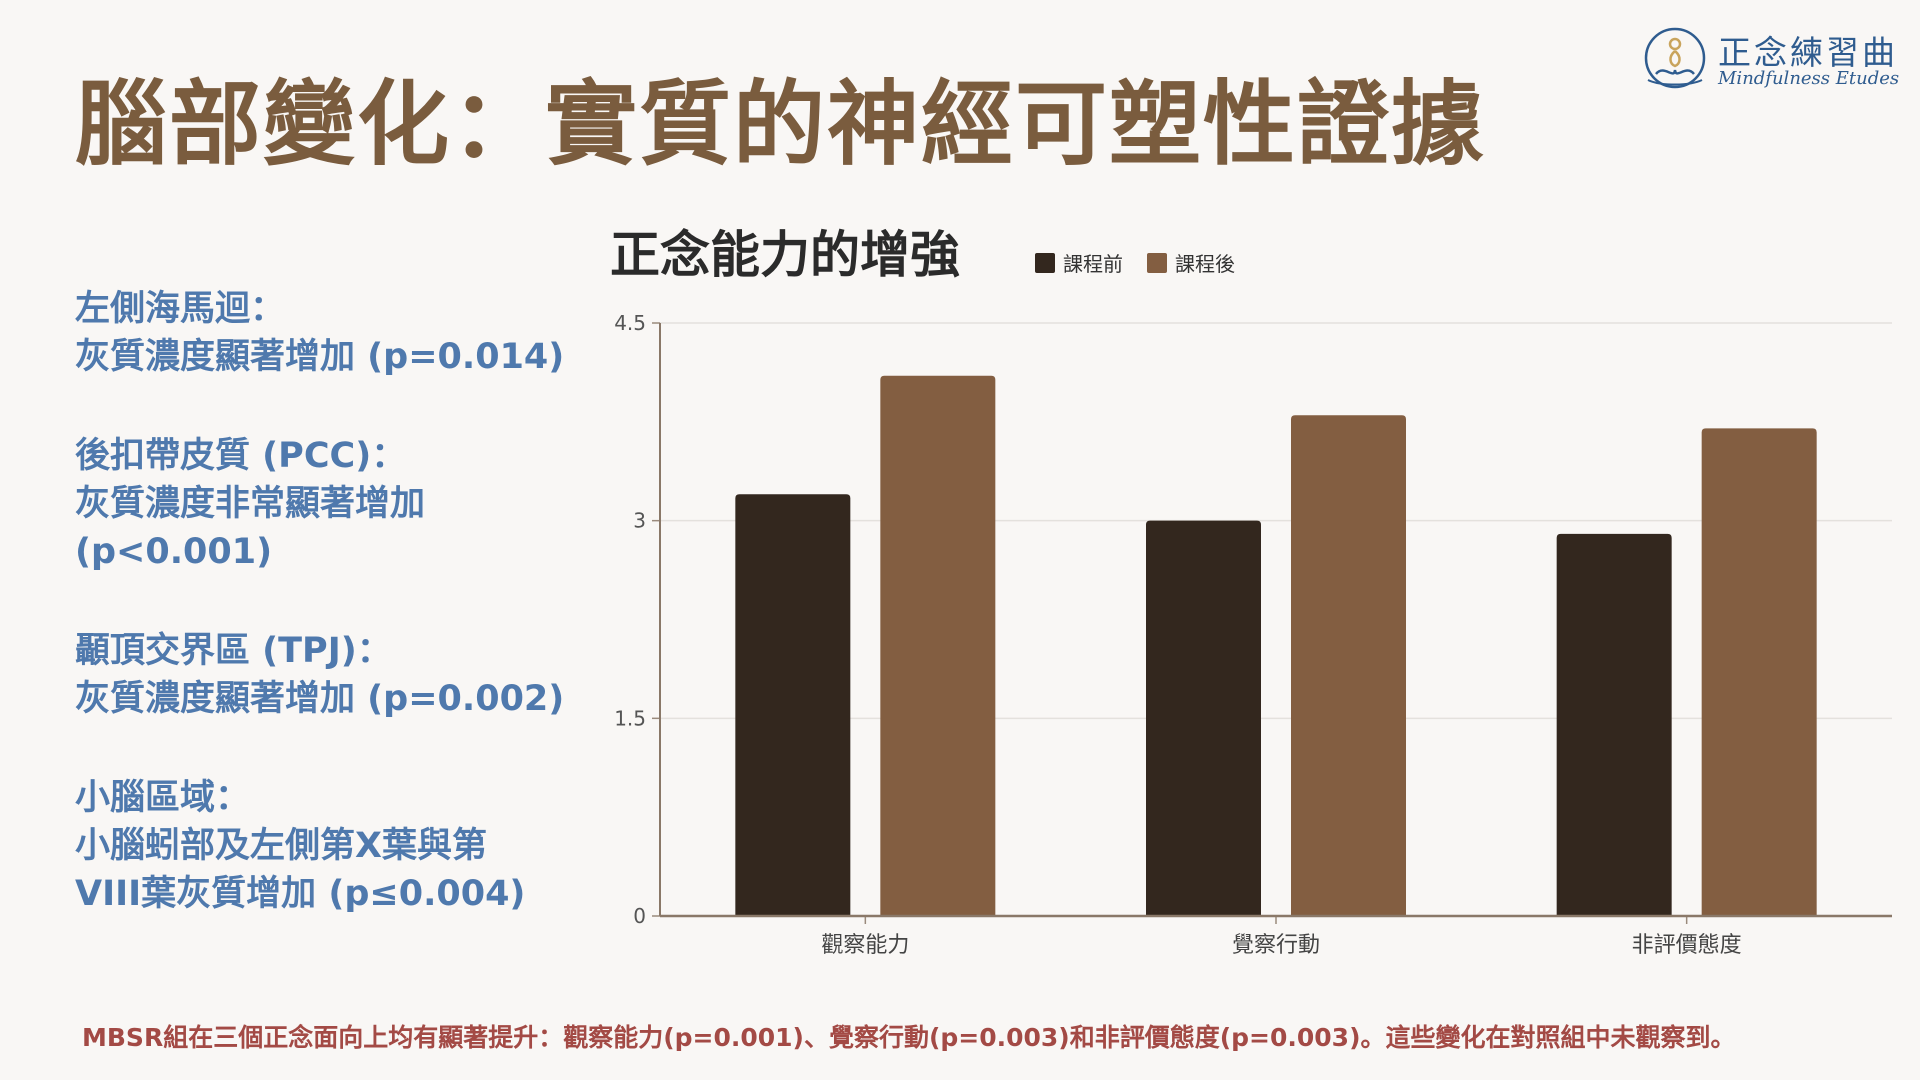 The width and height of the screenshot is (1920, 1080). What do you see at coordinates (1135, 262) in the screenshot?
I see `chart-legend: 課程前 課程後` at bounding box center [1135, 262].